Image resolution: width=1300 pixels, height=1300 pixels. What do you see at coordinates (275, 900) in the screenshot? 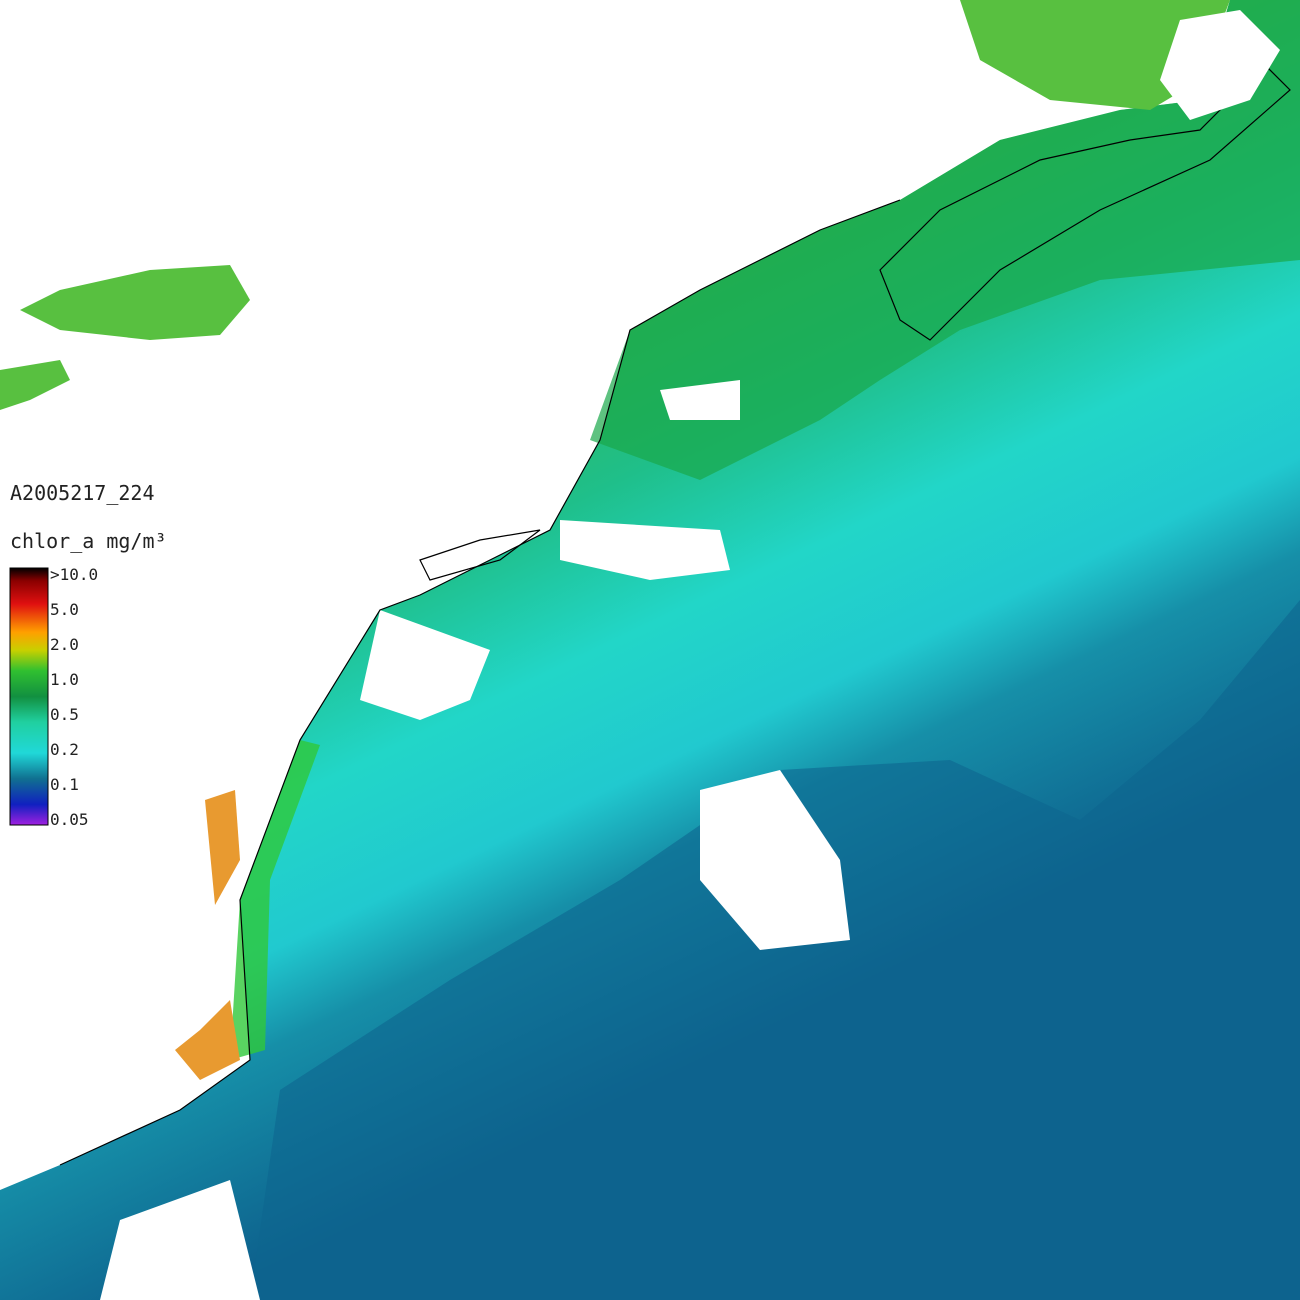
I see `coastal-strip` at bounding box center [275, 900].